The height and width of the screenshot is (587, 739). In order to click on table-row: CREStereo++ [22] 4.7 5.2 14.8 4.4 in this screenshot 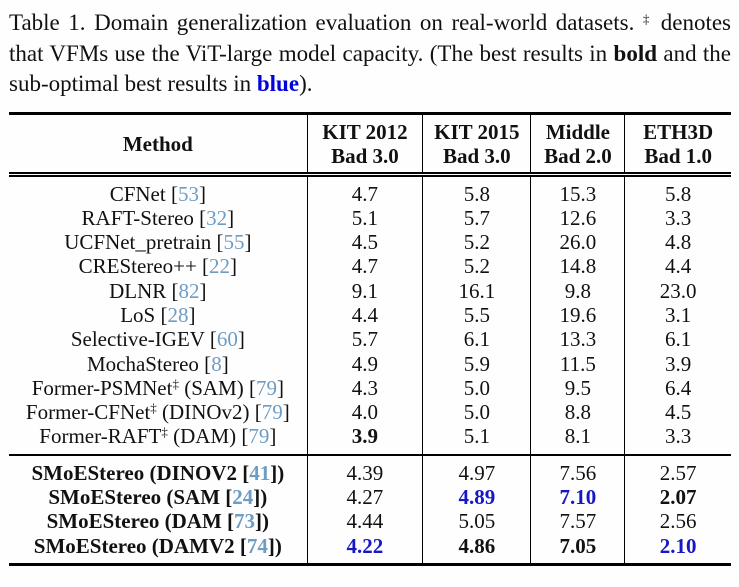, I will do `click(370, 266)`.